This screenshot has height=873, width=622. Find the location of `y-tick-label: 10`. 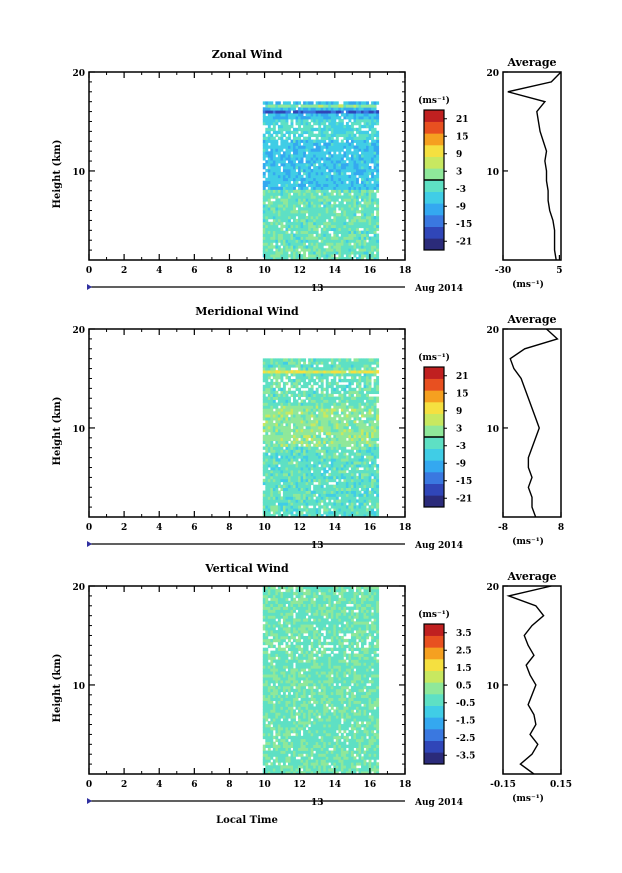

y-tick-label: 10 is located at coordinates (78, 430).